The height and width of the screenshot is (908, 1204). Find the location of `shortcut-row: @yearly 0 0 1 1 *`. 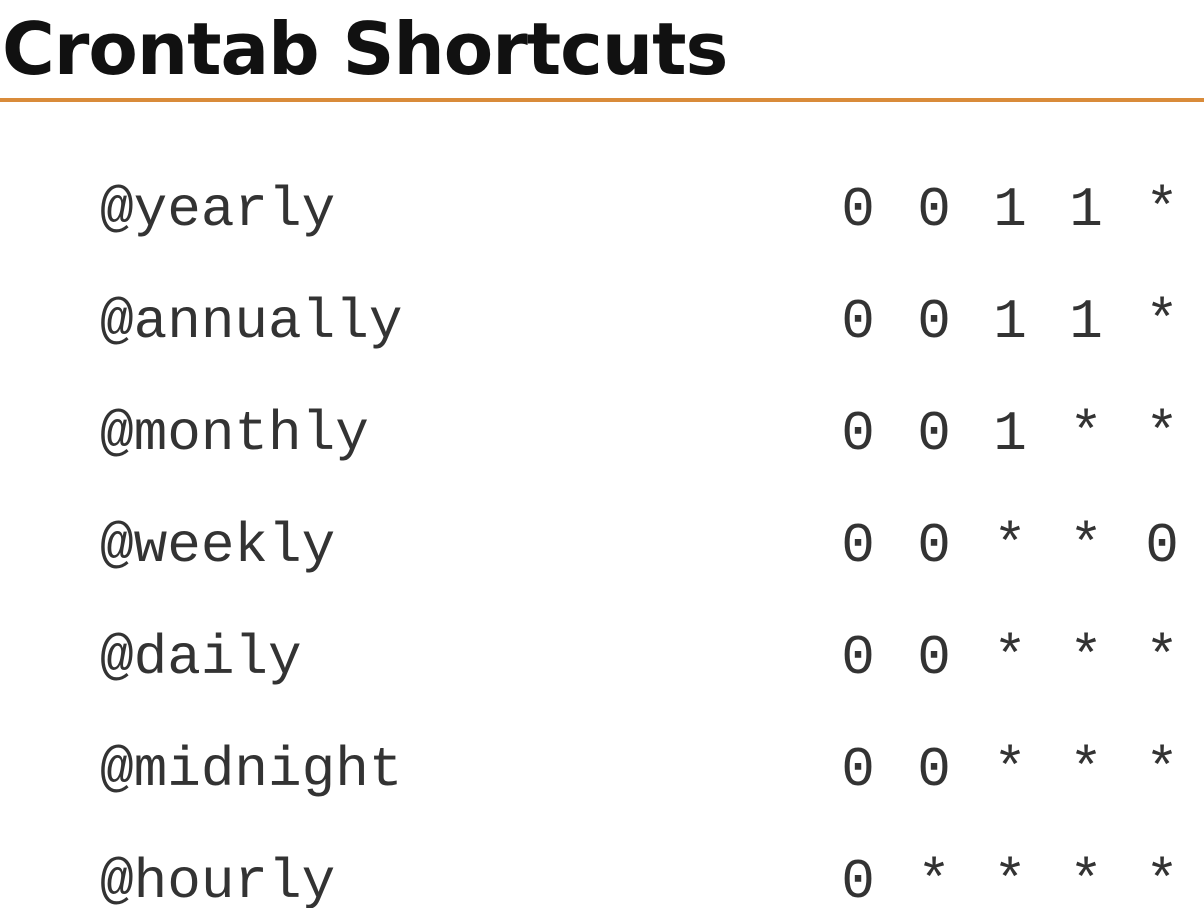

shortcut-row: @yearly 0 0 1 1 * is located at coordinates (602, 210).